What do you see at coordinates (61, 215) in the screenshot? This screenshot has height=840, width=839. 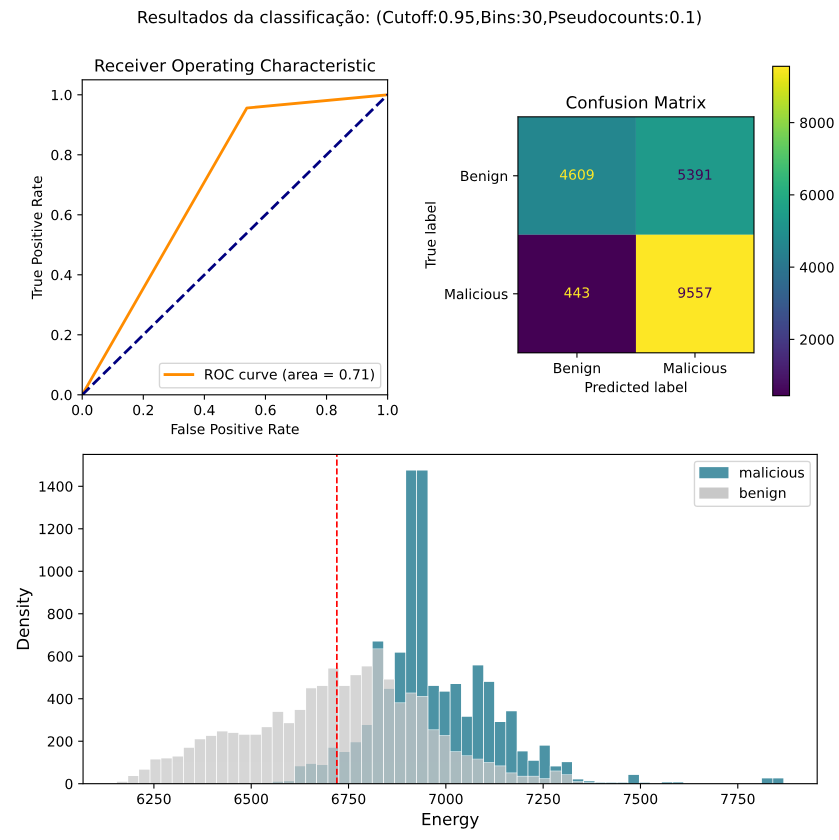 I see `y-tick-label: 0.6` at bounding box center [61, 215].